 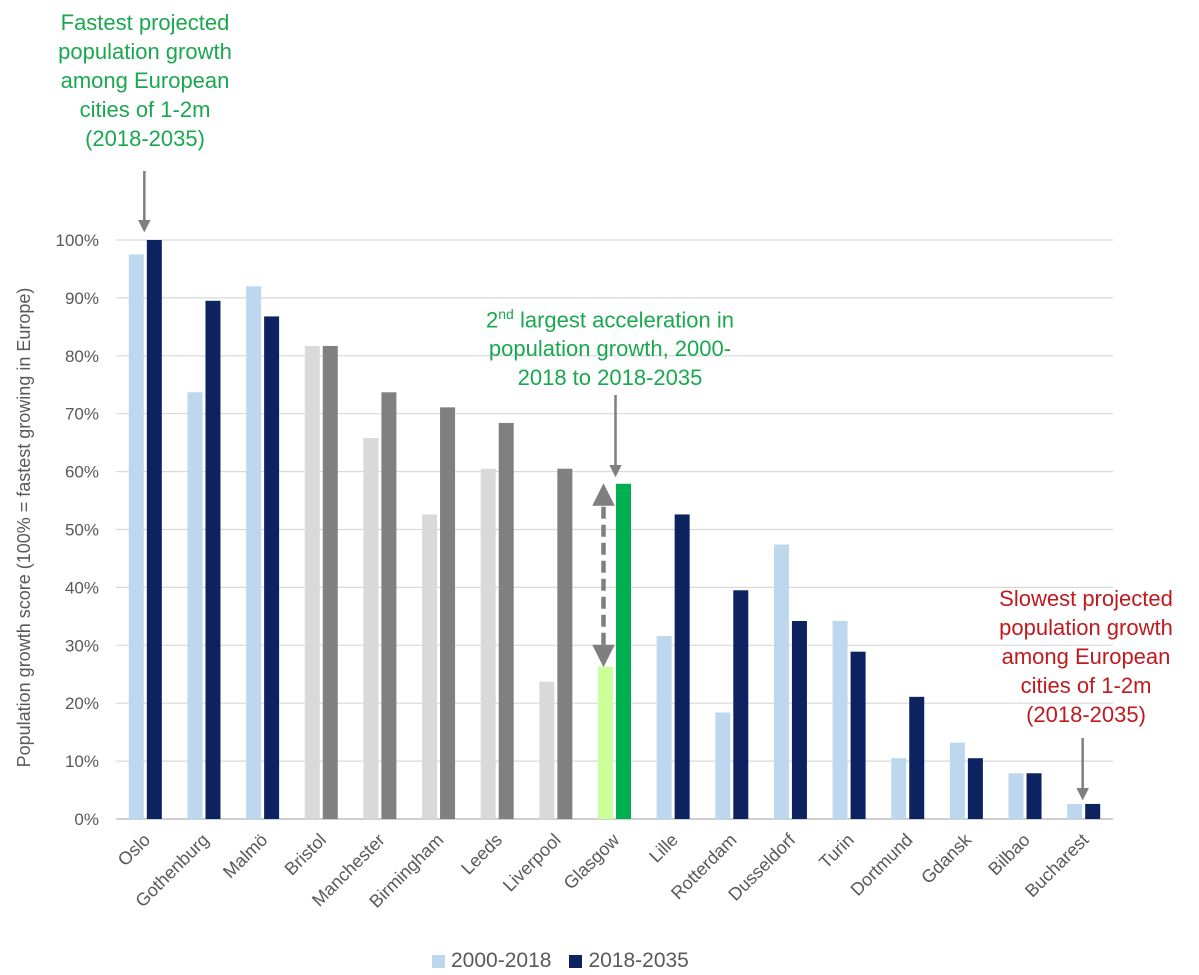 What do you see at coordinates (565, 643) in the screenshot?
I see `bar-liverpool-2018-2035` at bounding box center [565, 643].